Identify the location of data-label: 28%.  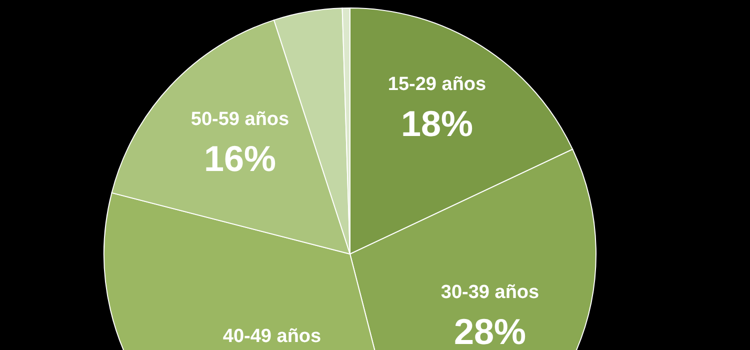
(490, 330).